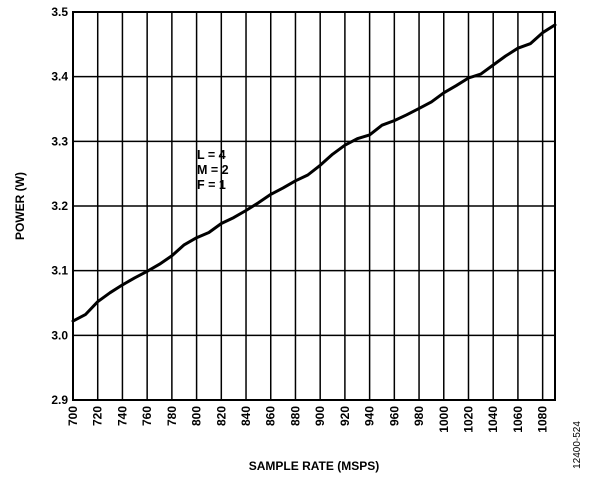 This screenshot has width=589, height=482. I want to click on x-tick-label: 1020, so click(468, 419).